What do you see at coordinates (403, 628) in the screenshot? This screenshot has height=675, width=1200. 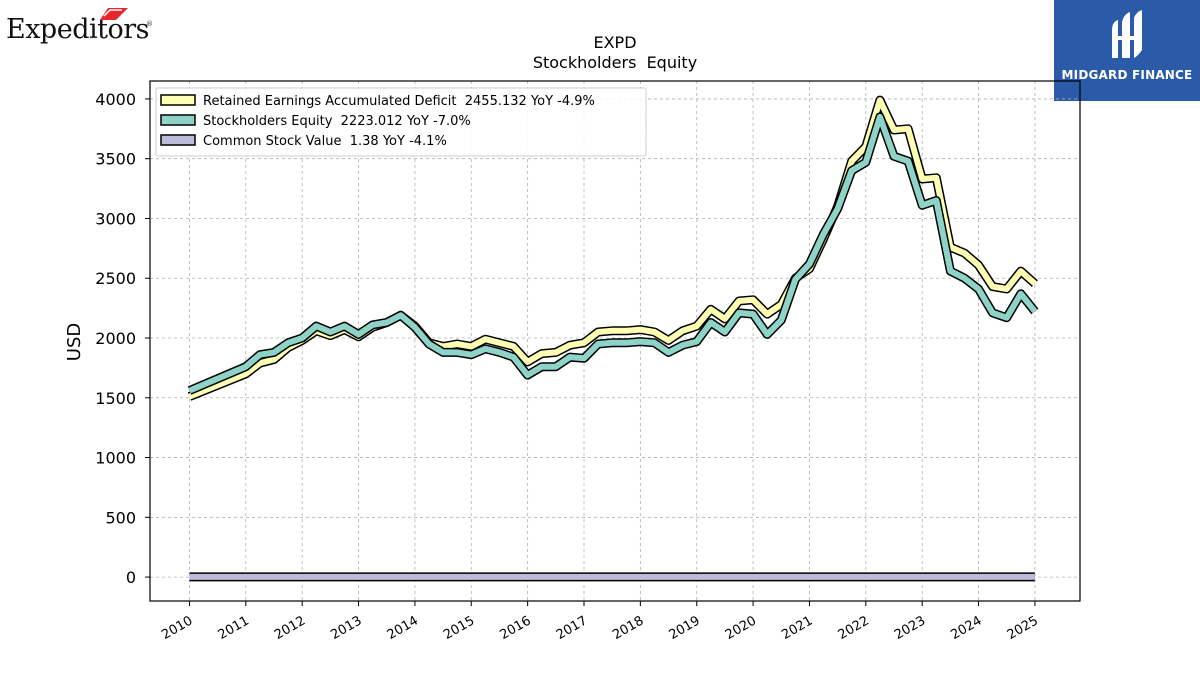 I see `x-tick-label: 2014` at bounding box center [403, 628].